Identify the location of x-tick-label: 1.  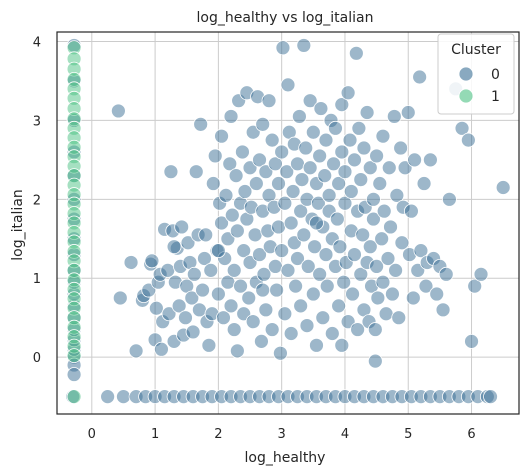
(155, 434).